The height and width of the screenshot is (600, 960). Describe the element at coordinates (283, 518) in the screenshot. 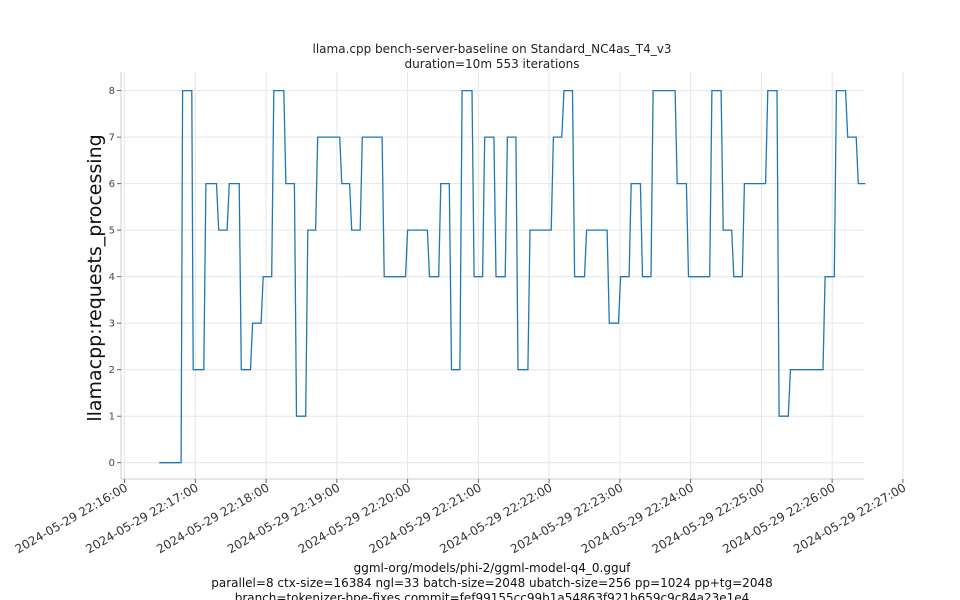

I see `x-tick-label: 2024-05-29 22:19:00` at that location.